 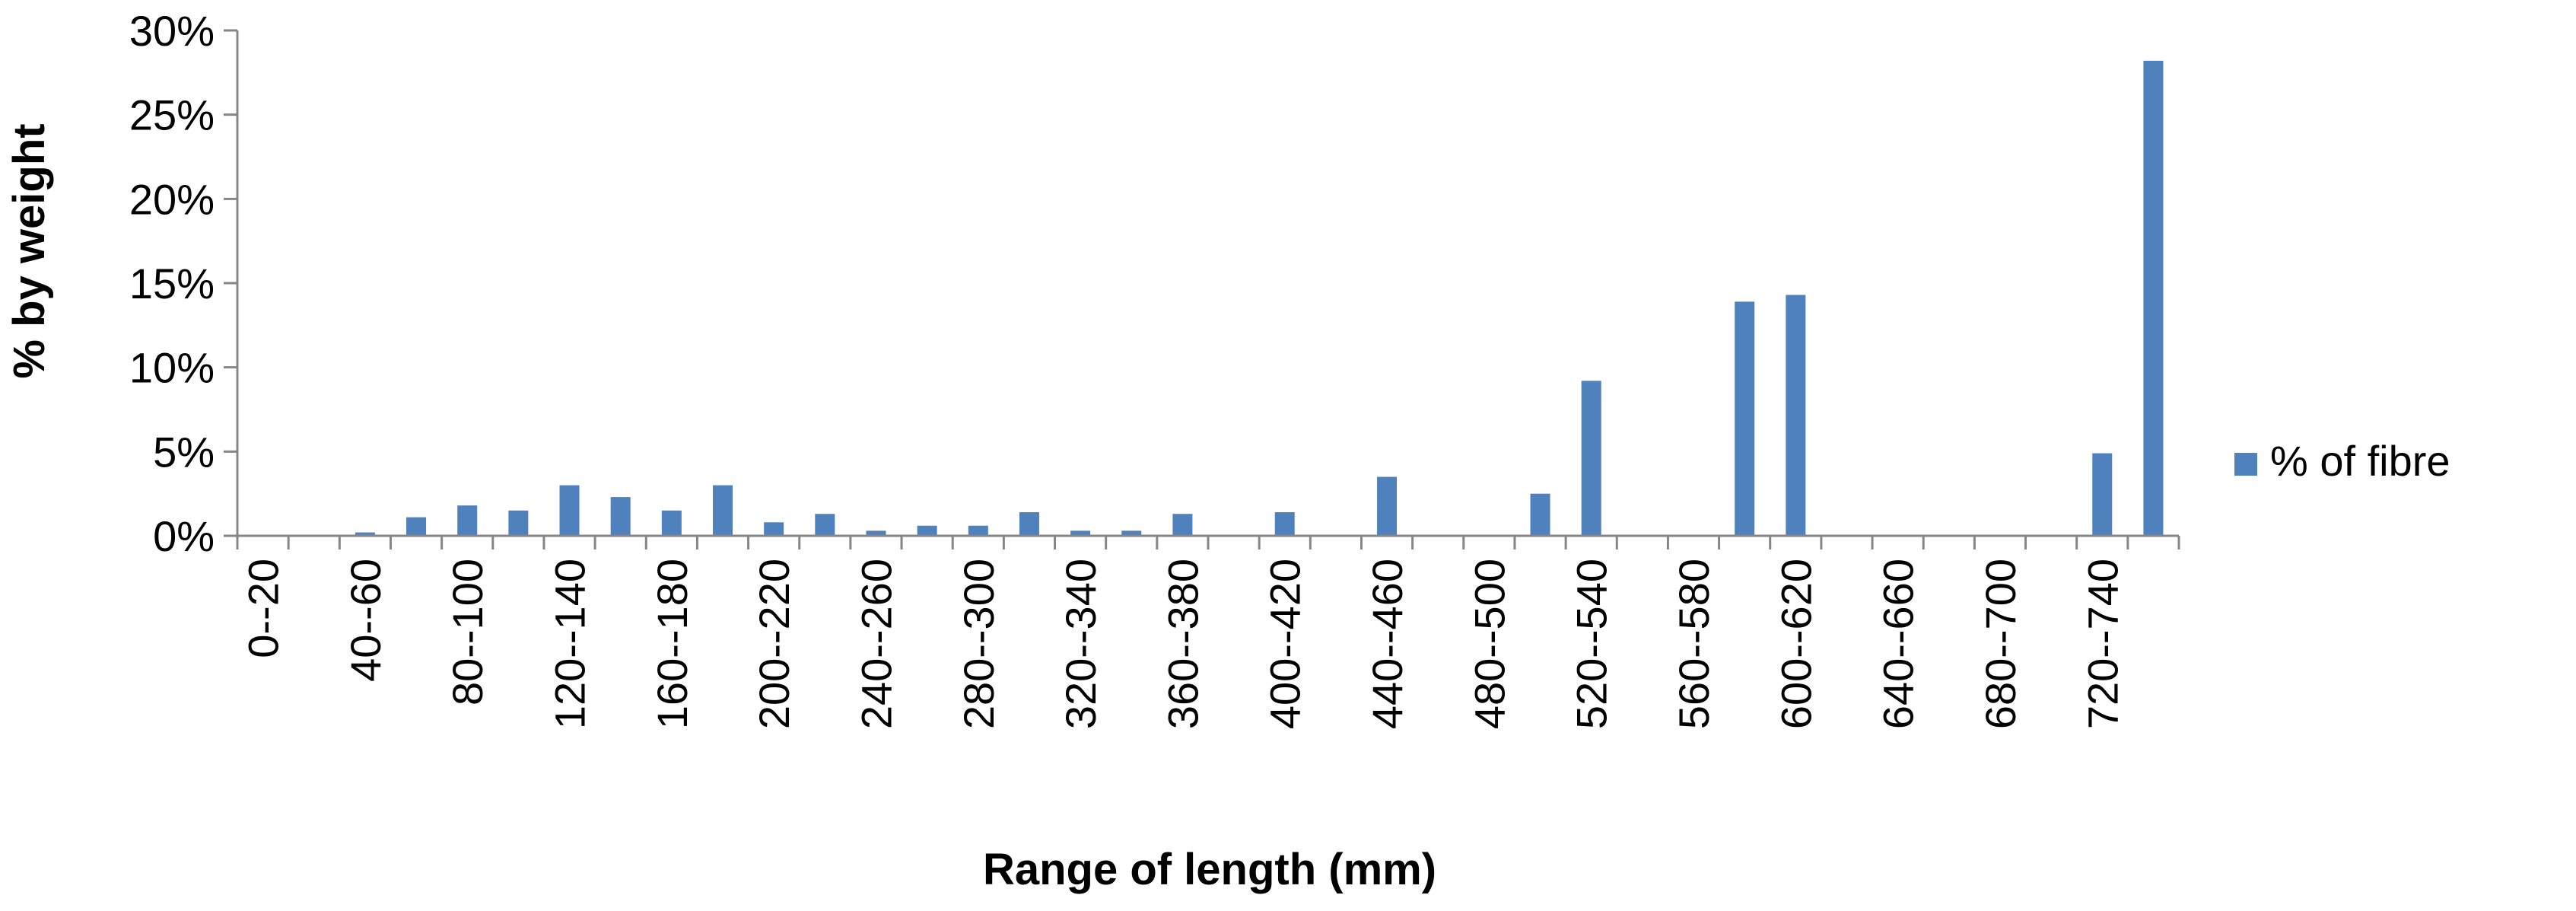 I want to click on x-tick-label: 640--660, so click(x=1899, y=644).